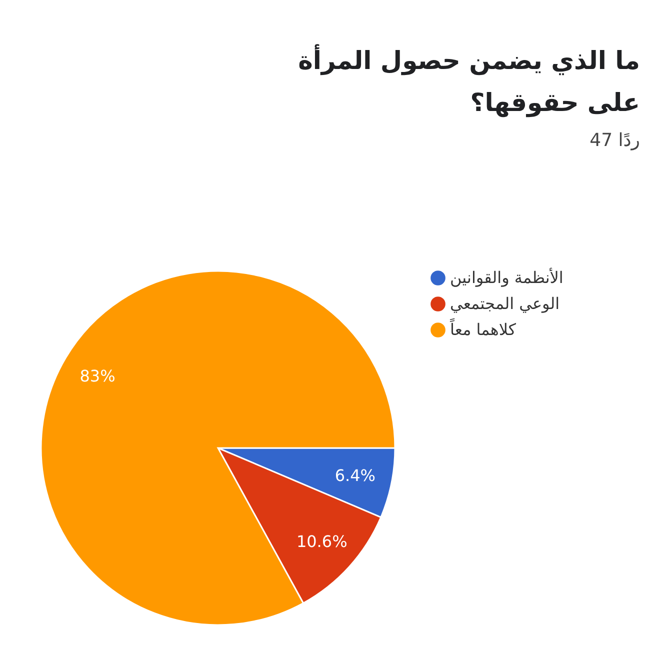  I want to click on data-label: 83%, so click(98, 376).